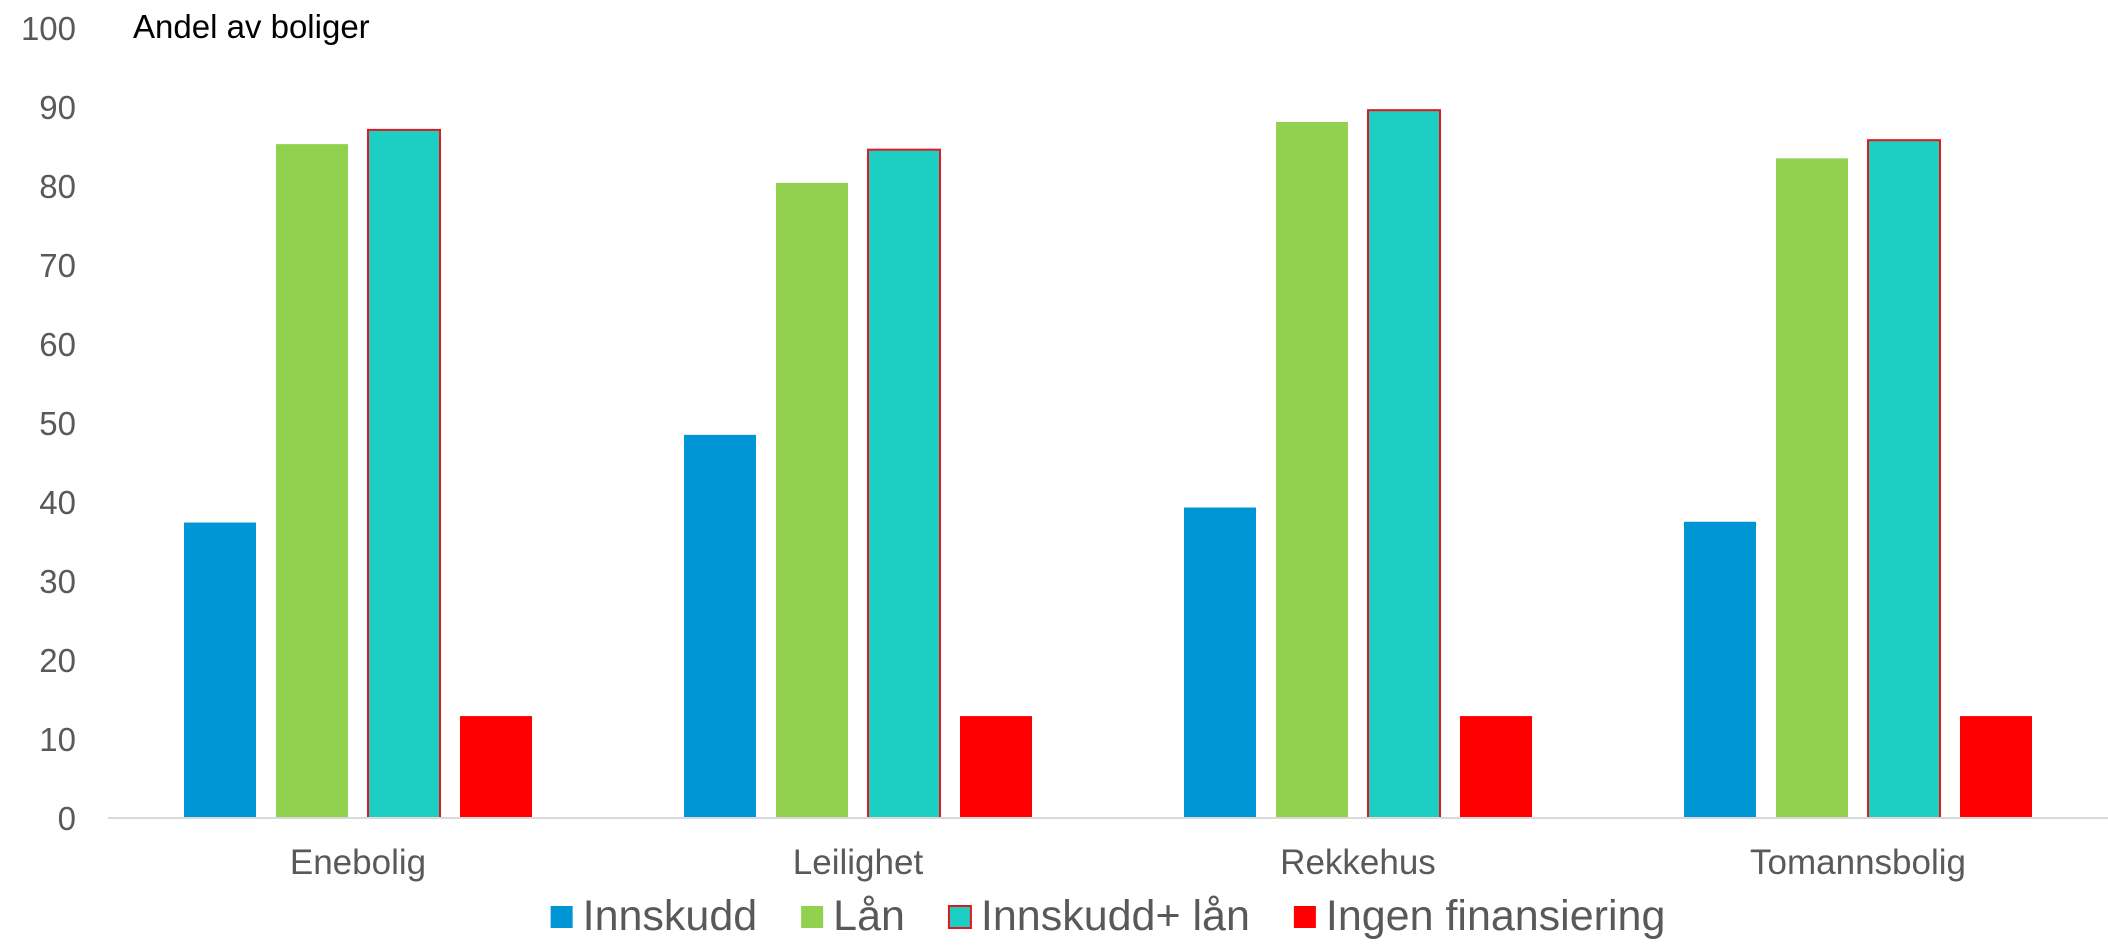 The height and width of the screenshot is (952, 2108). Describe the element at coordinates (1115, 916) in the screenshot. I see `legend-label: Innskudd+ lån` at that location.